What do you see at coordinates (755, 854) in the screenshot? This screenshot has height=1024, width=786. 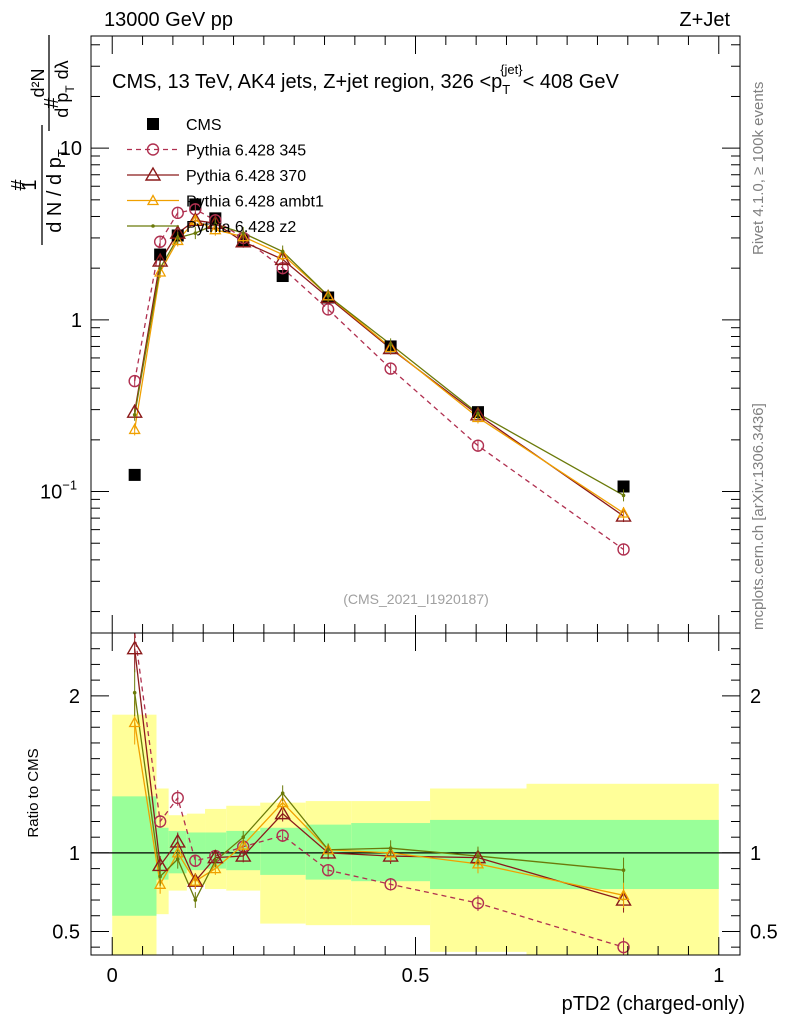 I see `ratio-y-tick-label-right: 1` at bounding box center [755, 854].